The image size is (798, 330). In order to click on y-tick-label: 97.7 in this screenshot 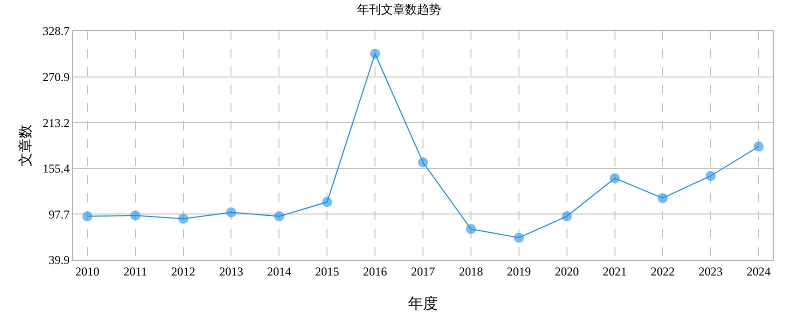, I will do `click(59, 214)`.